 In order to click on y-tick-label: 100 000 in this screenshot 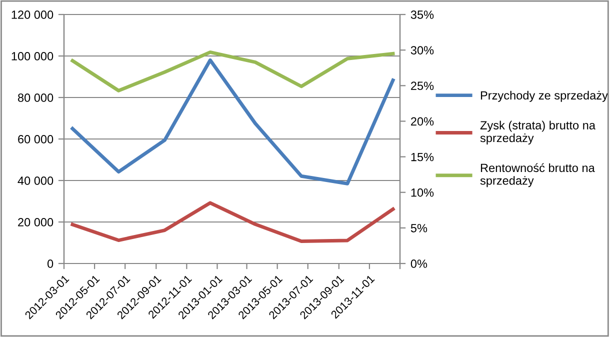, I will do `click(33, 56)`.